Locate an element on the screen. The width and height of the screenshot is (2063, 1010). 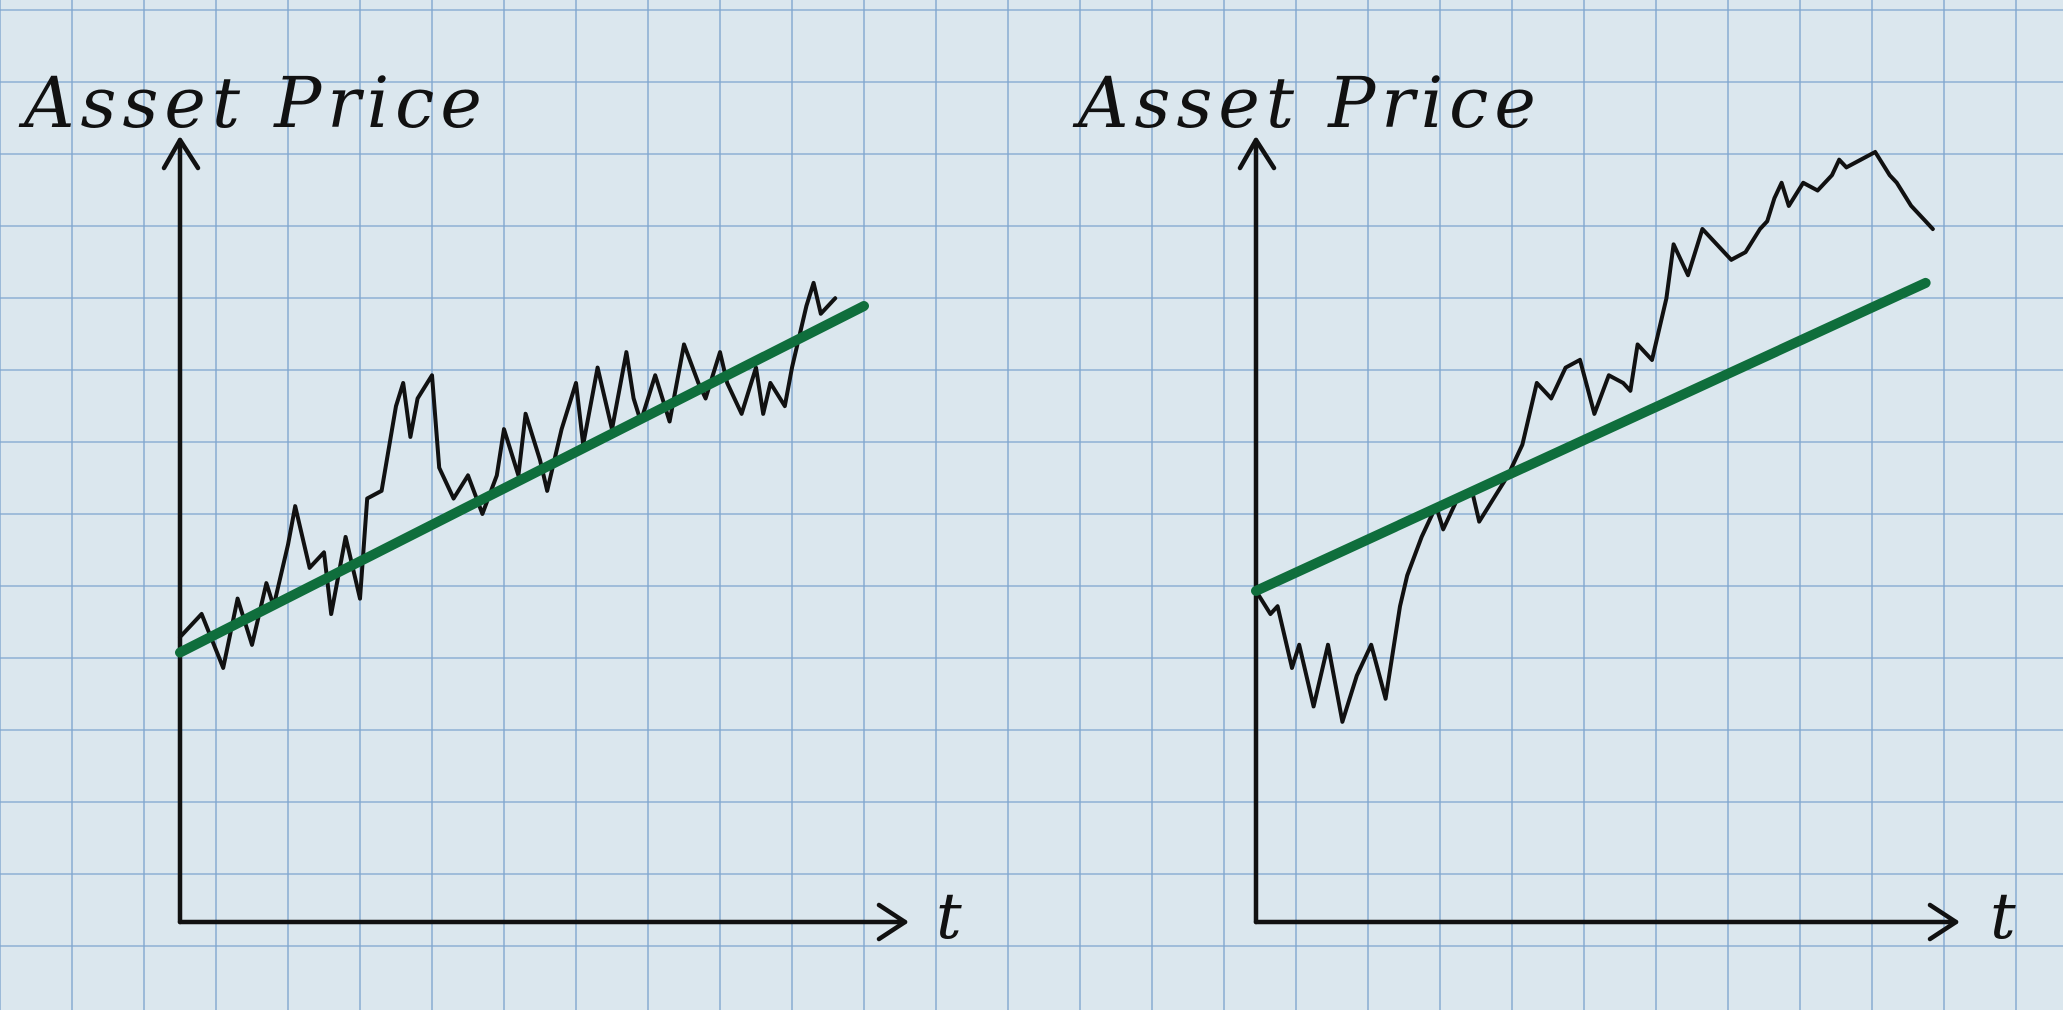
left-price-line is located at coordinates (508, 475).